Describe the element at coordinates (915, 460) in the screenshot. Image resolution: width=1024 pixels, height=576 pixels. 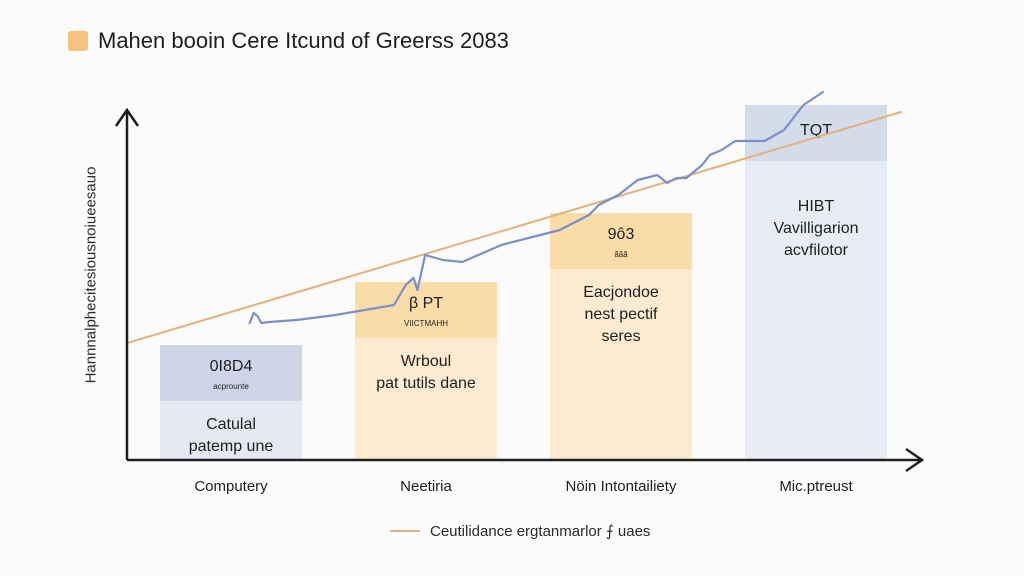
I see `x-axis-arrow-icon` at that location.